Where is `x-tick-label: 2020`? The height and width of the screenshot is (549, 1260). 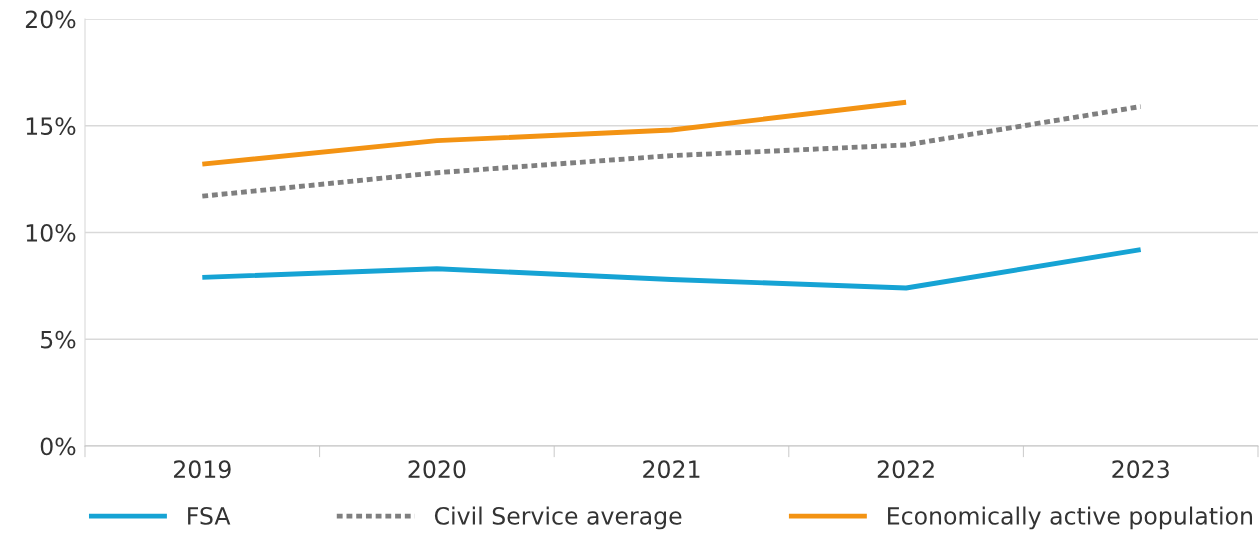 x-tick-label: 2020 is located at coordinates (437, 469).